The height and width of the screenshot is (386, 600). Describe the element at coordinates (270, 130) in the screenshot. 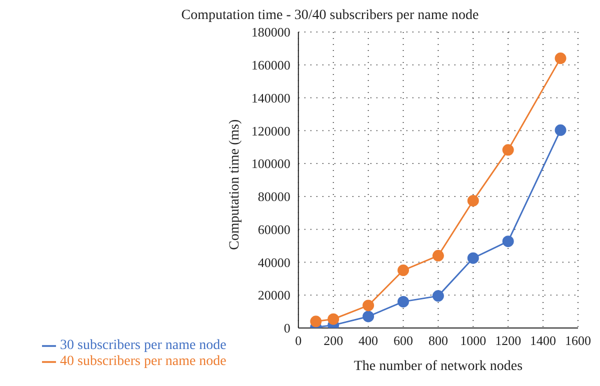

I see `y-tick-label: 120000` at that location.